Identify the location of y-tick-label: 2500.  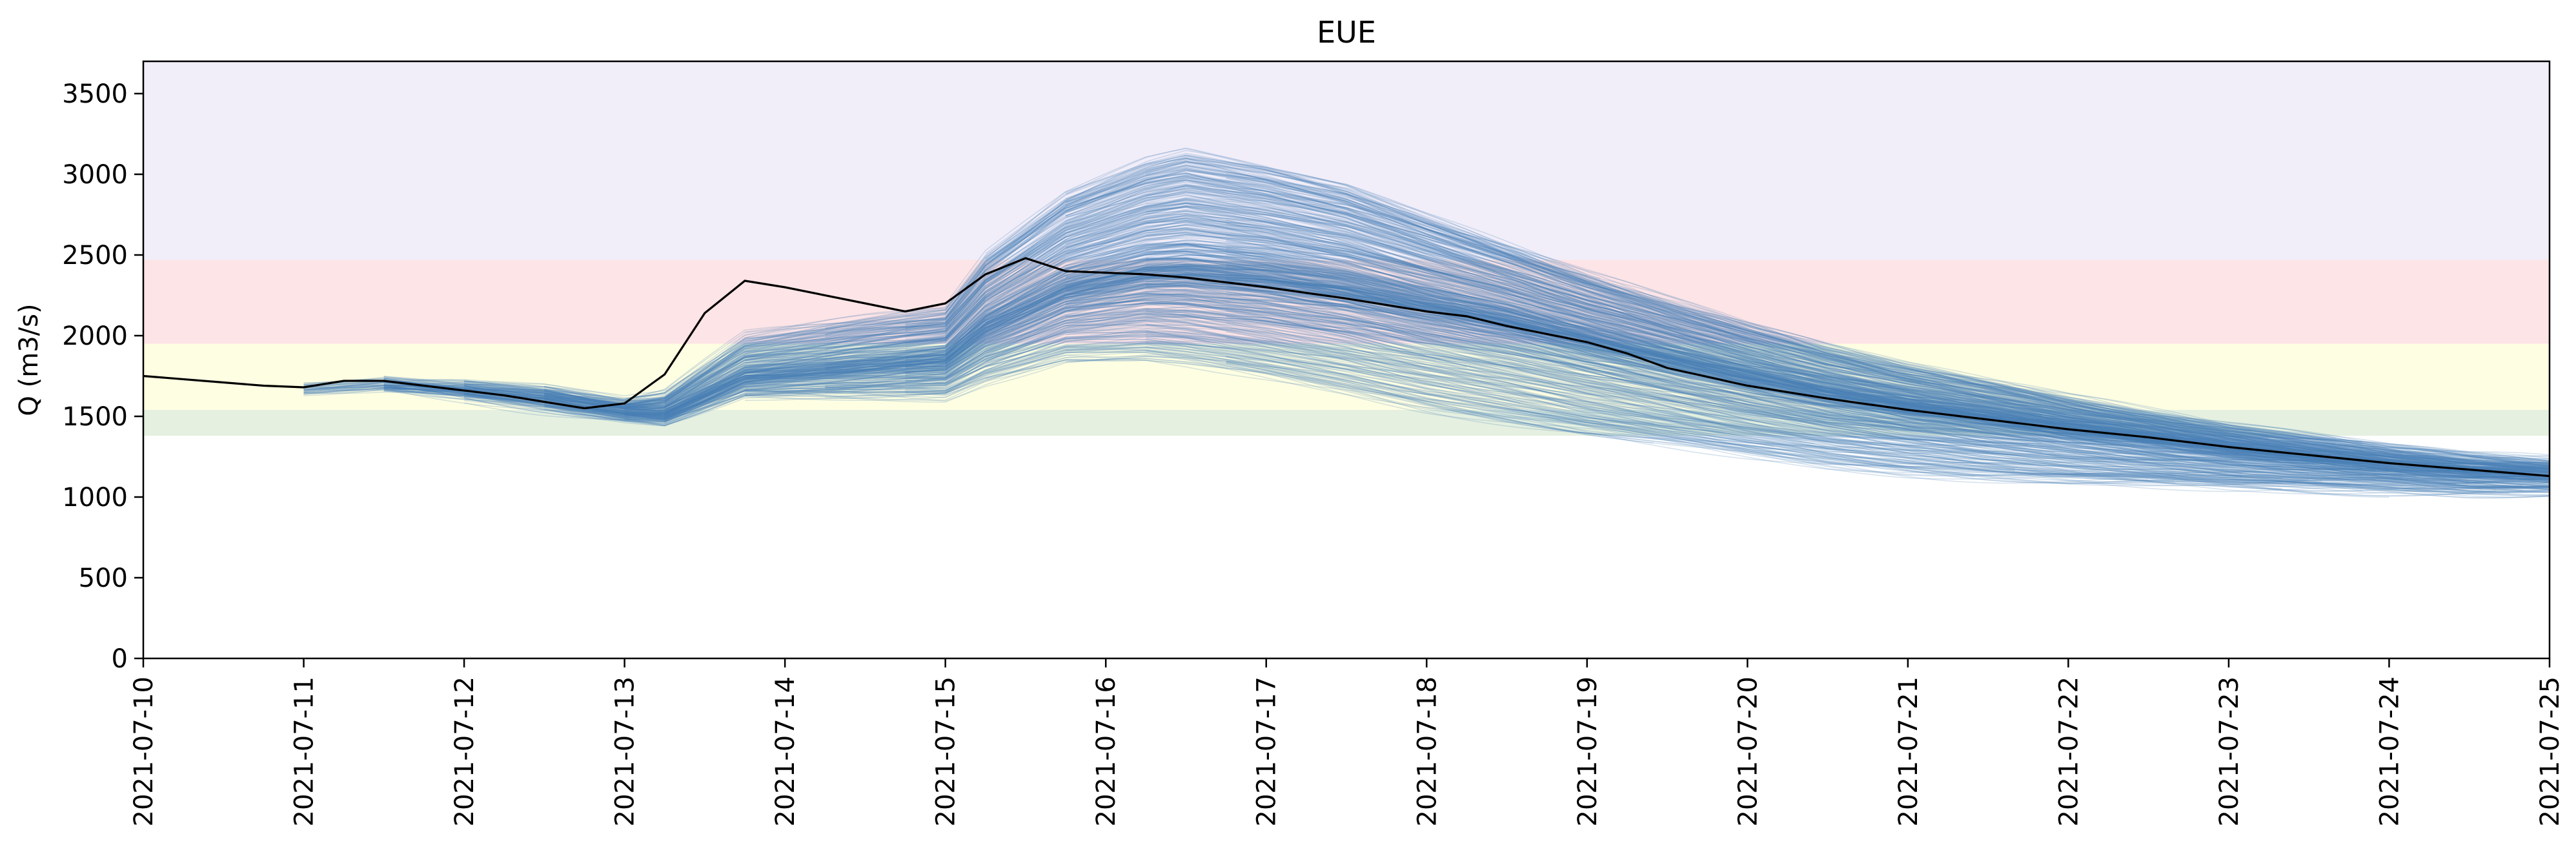
(95, 255).